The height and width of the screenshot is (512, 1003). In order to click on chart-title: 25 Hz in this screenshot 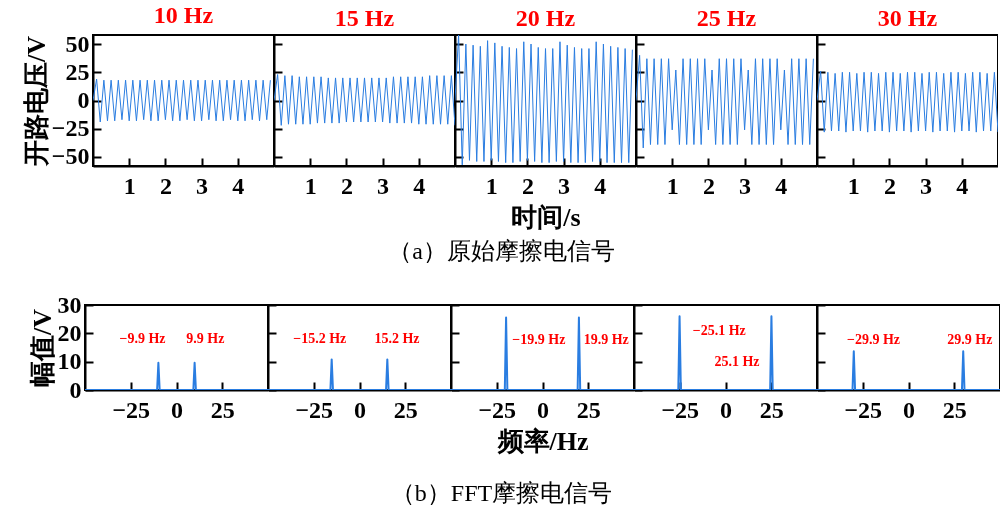, I will do `click(726, 18)`.